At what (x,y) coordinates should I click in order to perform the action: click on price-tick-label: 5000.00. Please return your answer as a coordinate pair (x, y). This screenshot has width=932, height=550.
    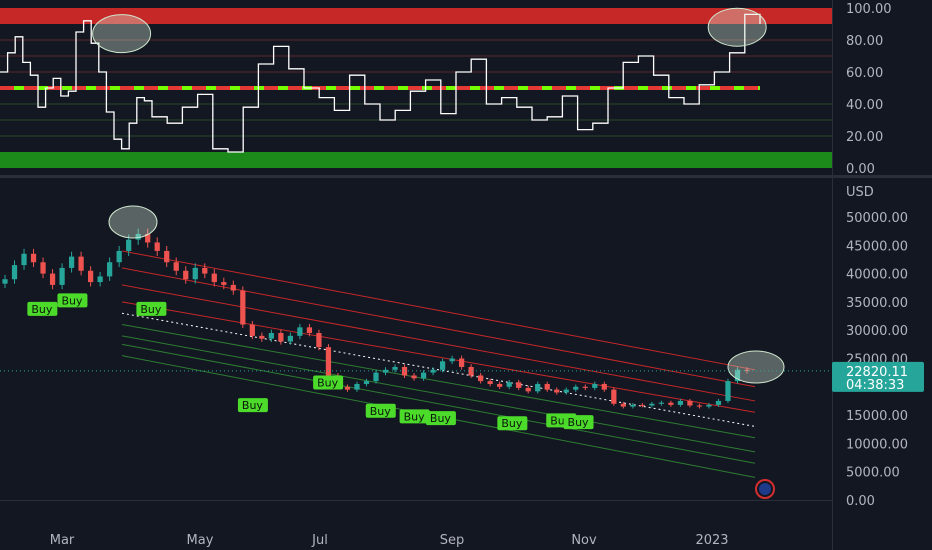
    Looking at the image, I should click on (873, 473).